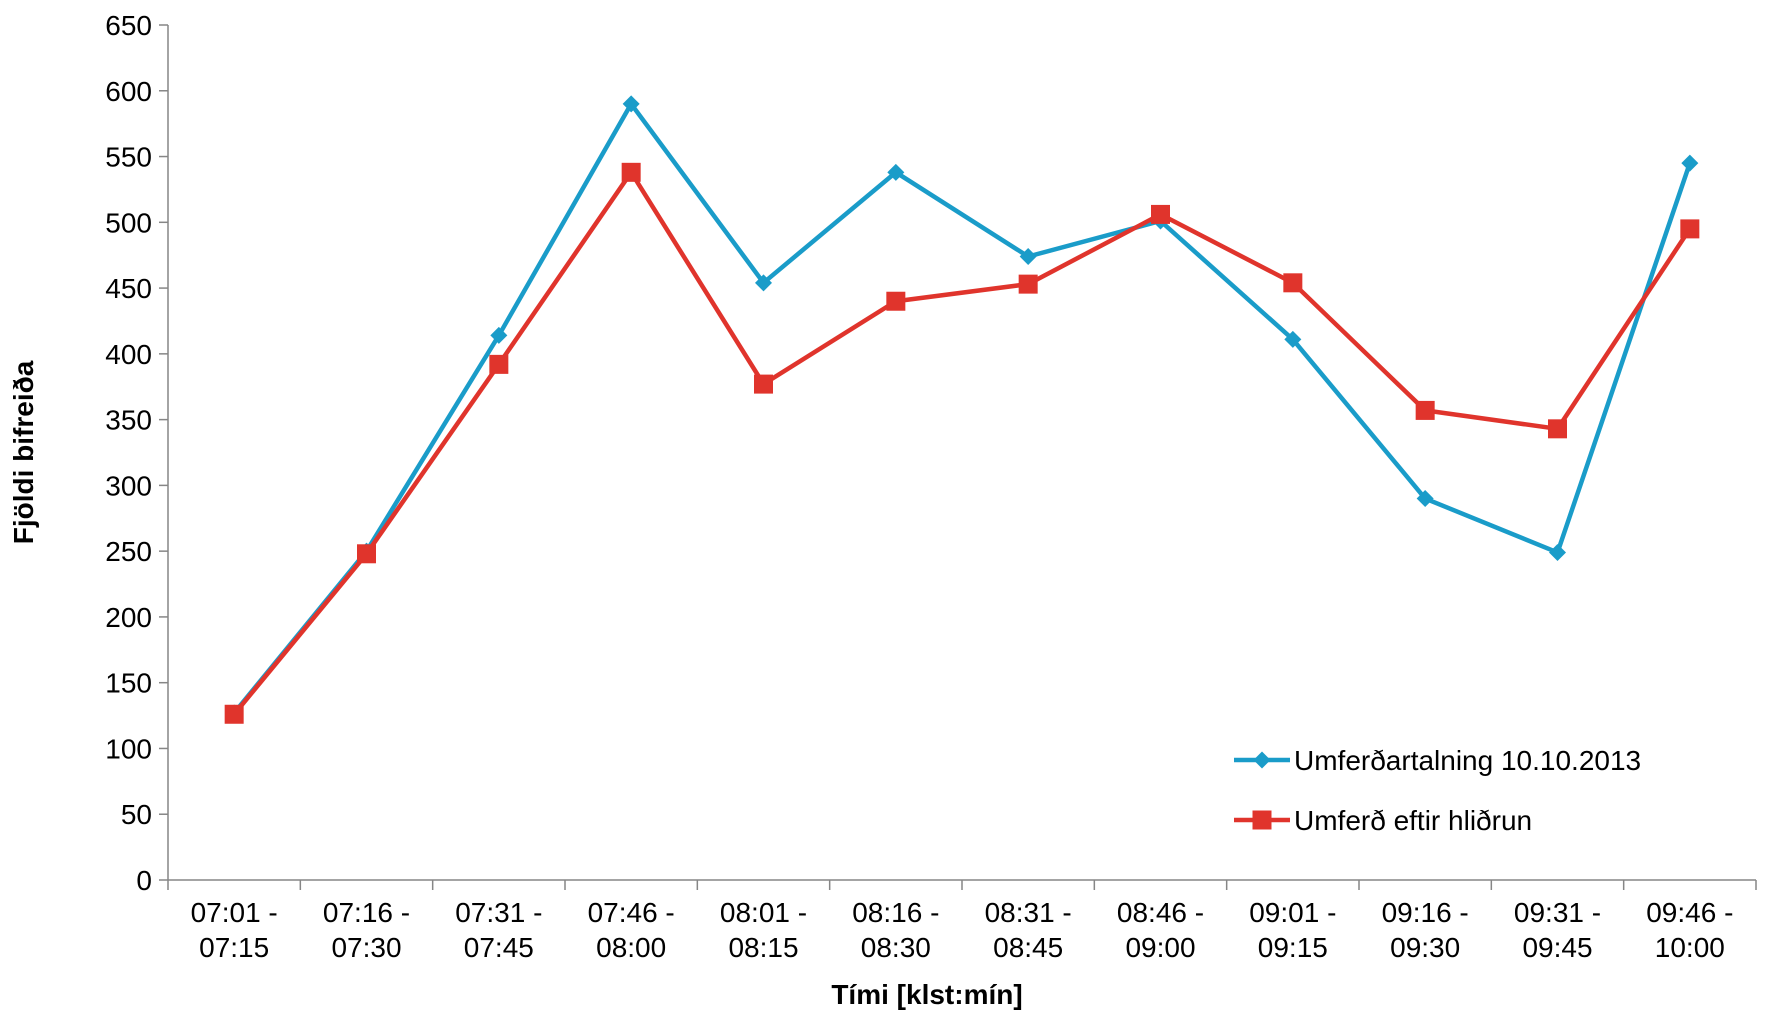  I want to click on x-axis-title: Tími [klst:mín], so click(926, 994).